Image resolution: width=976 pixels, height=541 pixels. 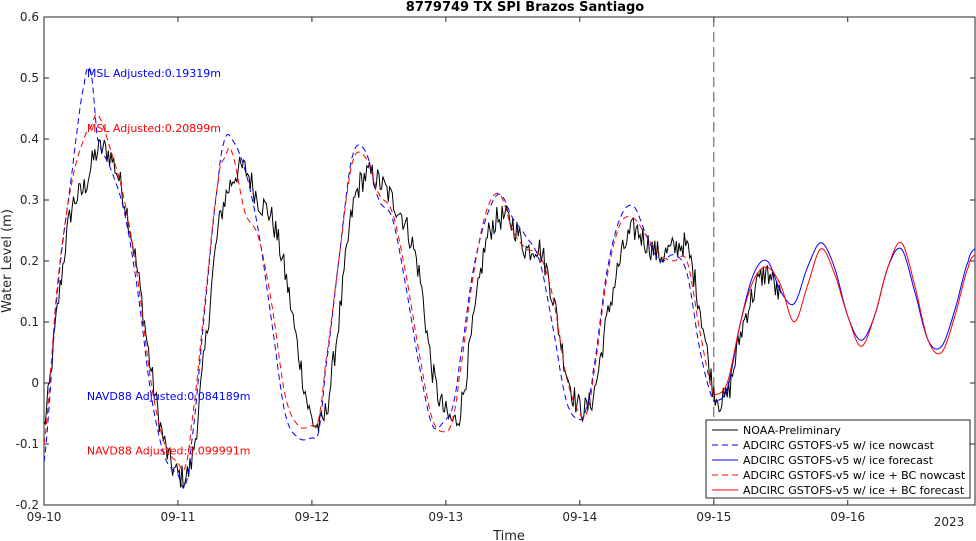 I want to click on x-tick-label: 09-13, so click(x=445, y=517).